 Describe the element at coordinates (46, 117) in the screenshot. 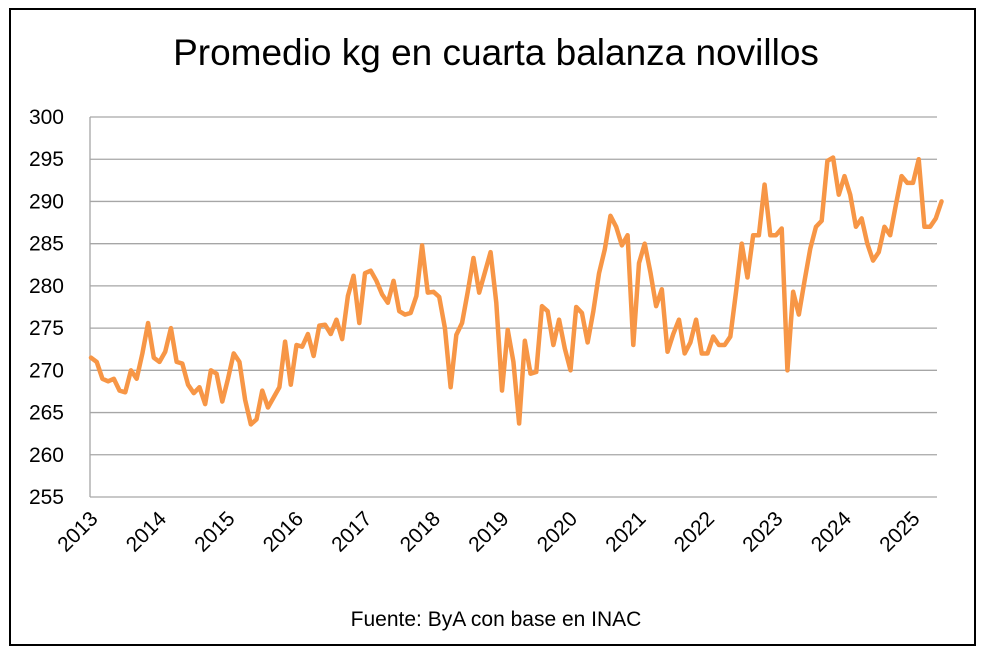

I see `y-tick-label: 300` at that location.